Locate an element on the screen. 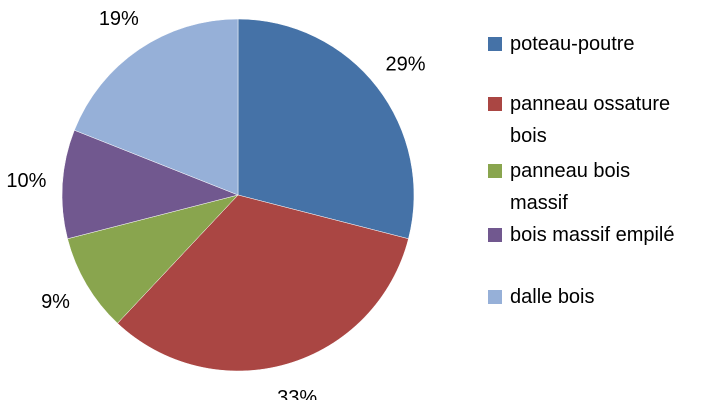 The width and height of the screenshot is (713, 400). legend-item: panneau bois massif is located at coordinates (586, 187).